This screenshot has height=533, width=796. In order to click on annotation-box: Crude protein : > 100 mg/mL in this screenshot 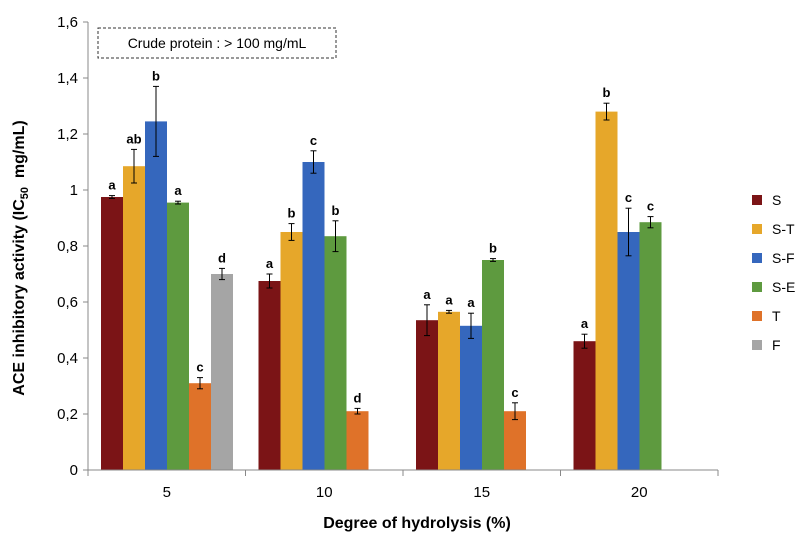, I will do `click(217, 43)`.